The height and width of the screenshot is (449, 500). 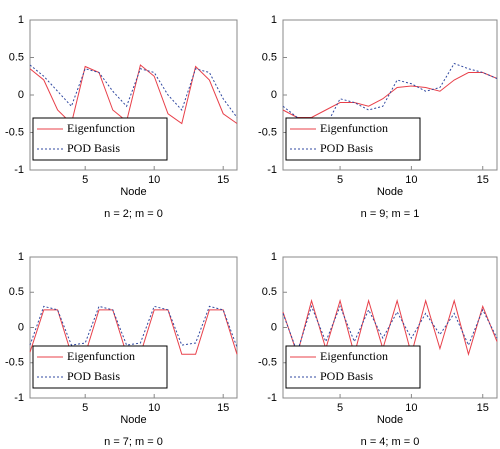 I want to click on chart-title: n = 4; m = 0, so click(x=390, y=442).